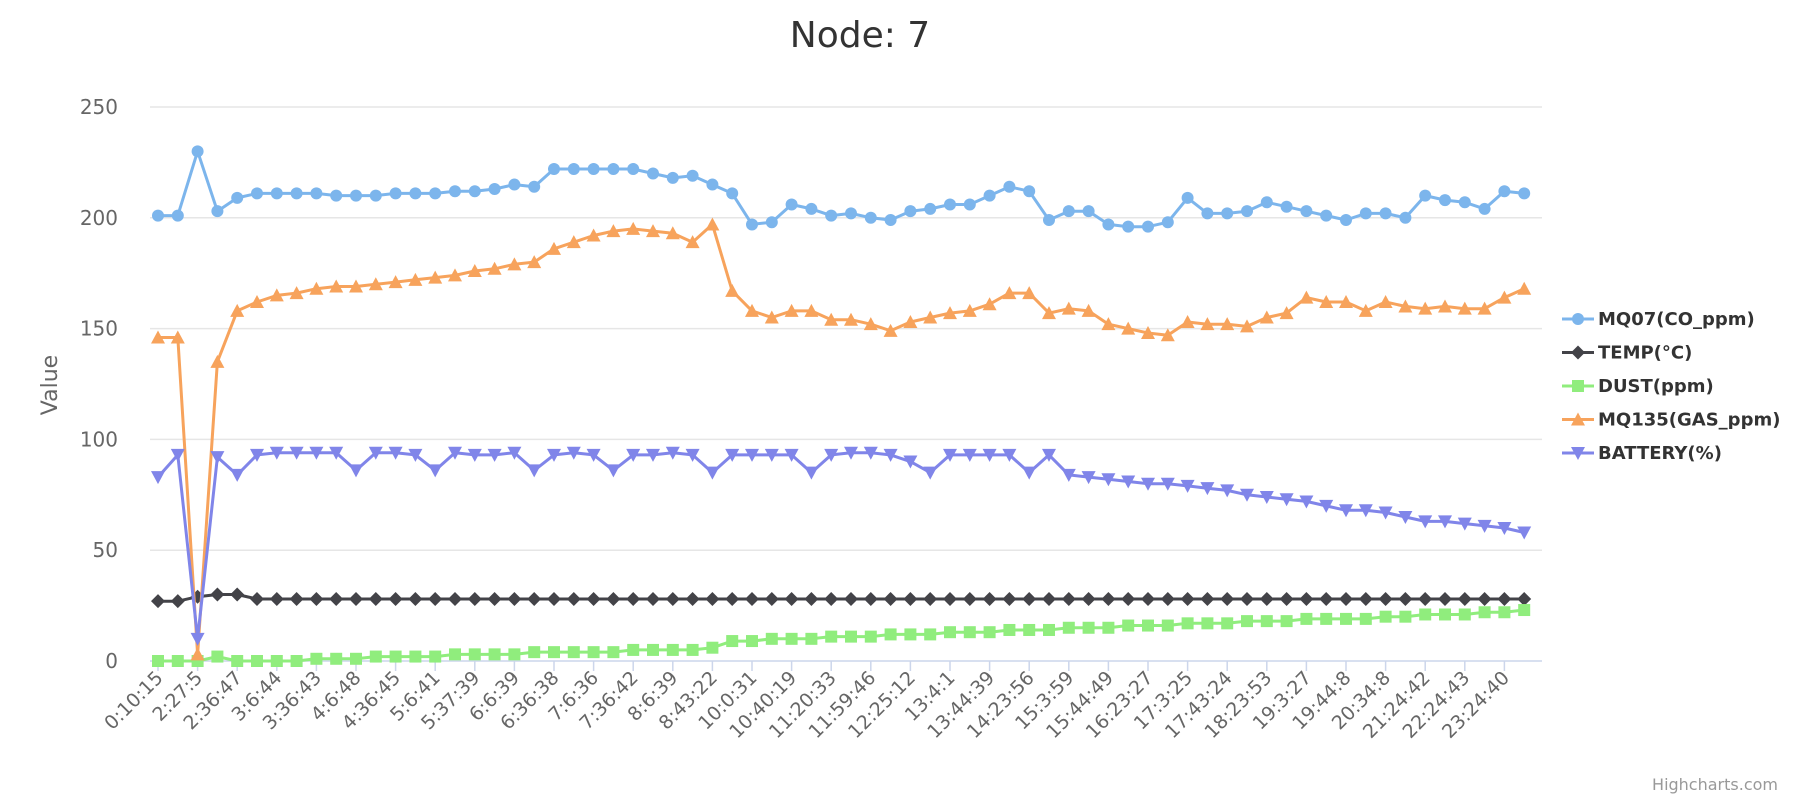 This screenshot has height=800, width=1800. What do you see at coordinates (860, 35) in the screenshot?
I see `chart-title: Node: 7` at bounding box center [860, 35].